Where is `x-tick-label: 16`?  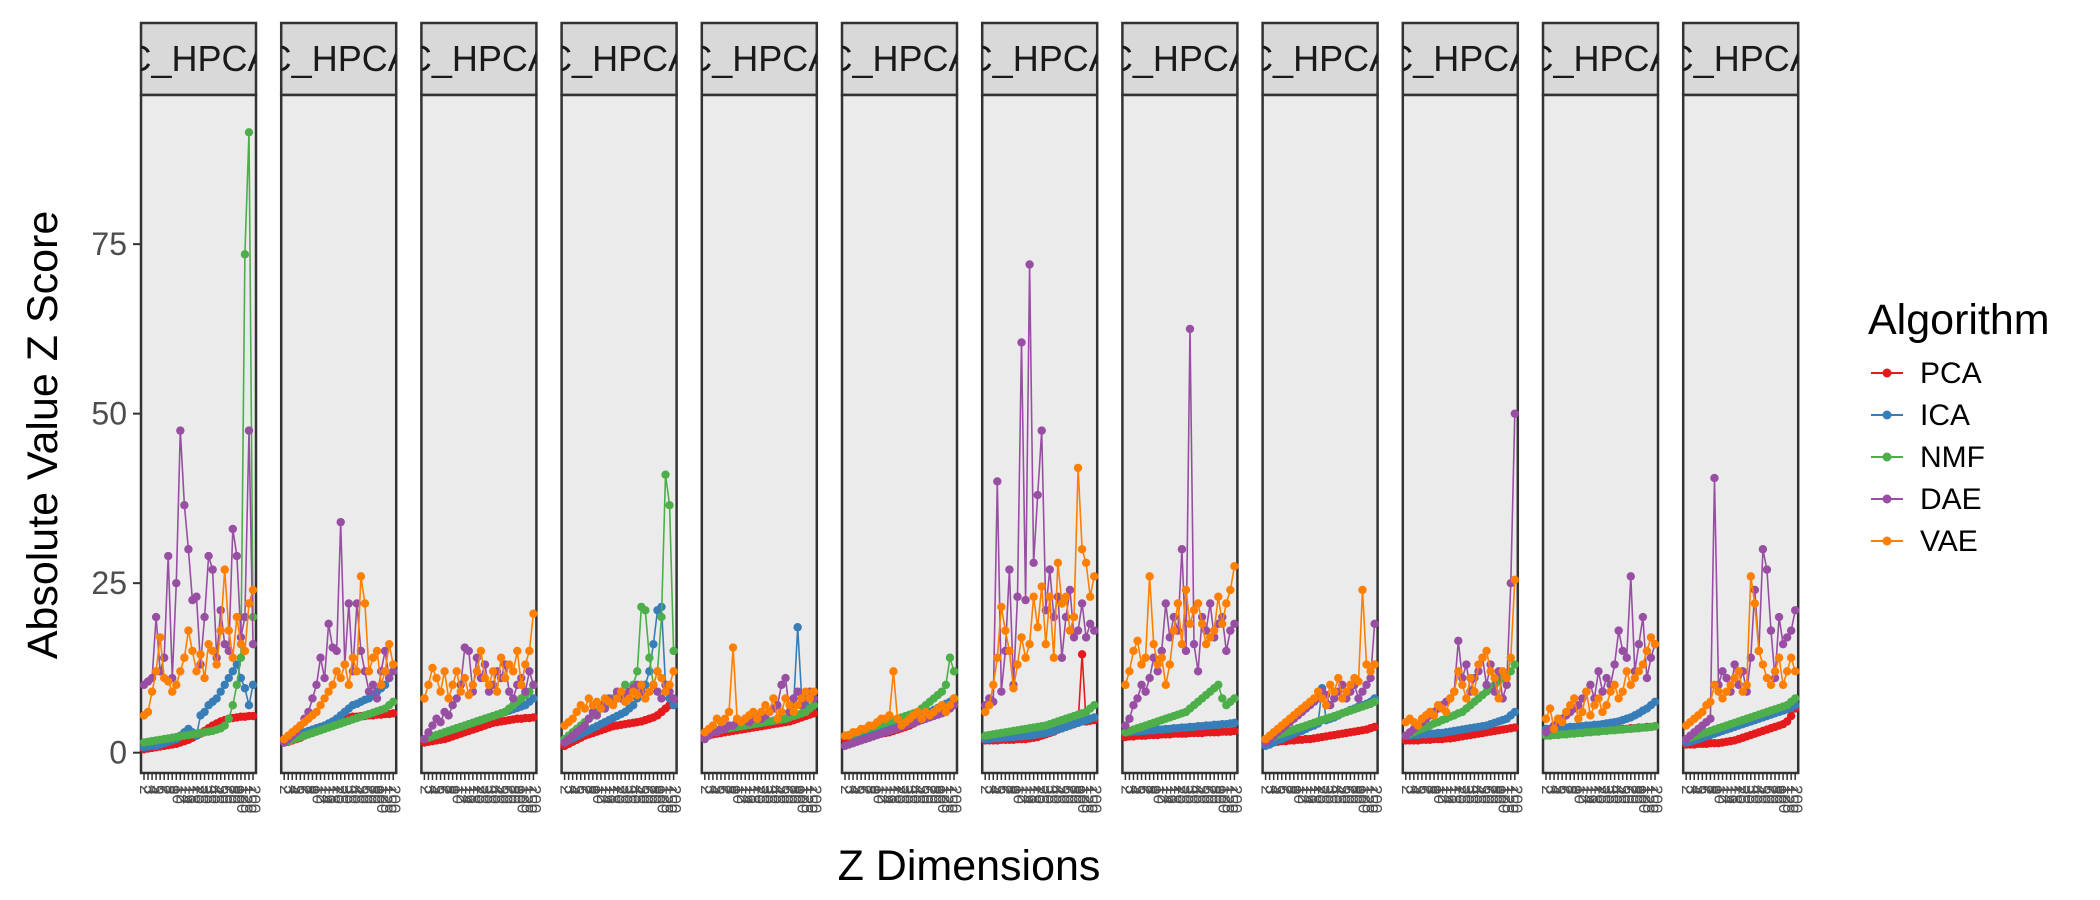
x-tick-label: 16 is located at coordinates (470, 794).